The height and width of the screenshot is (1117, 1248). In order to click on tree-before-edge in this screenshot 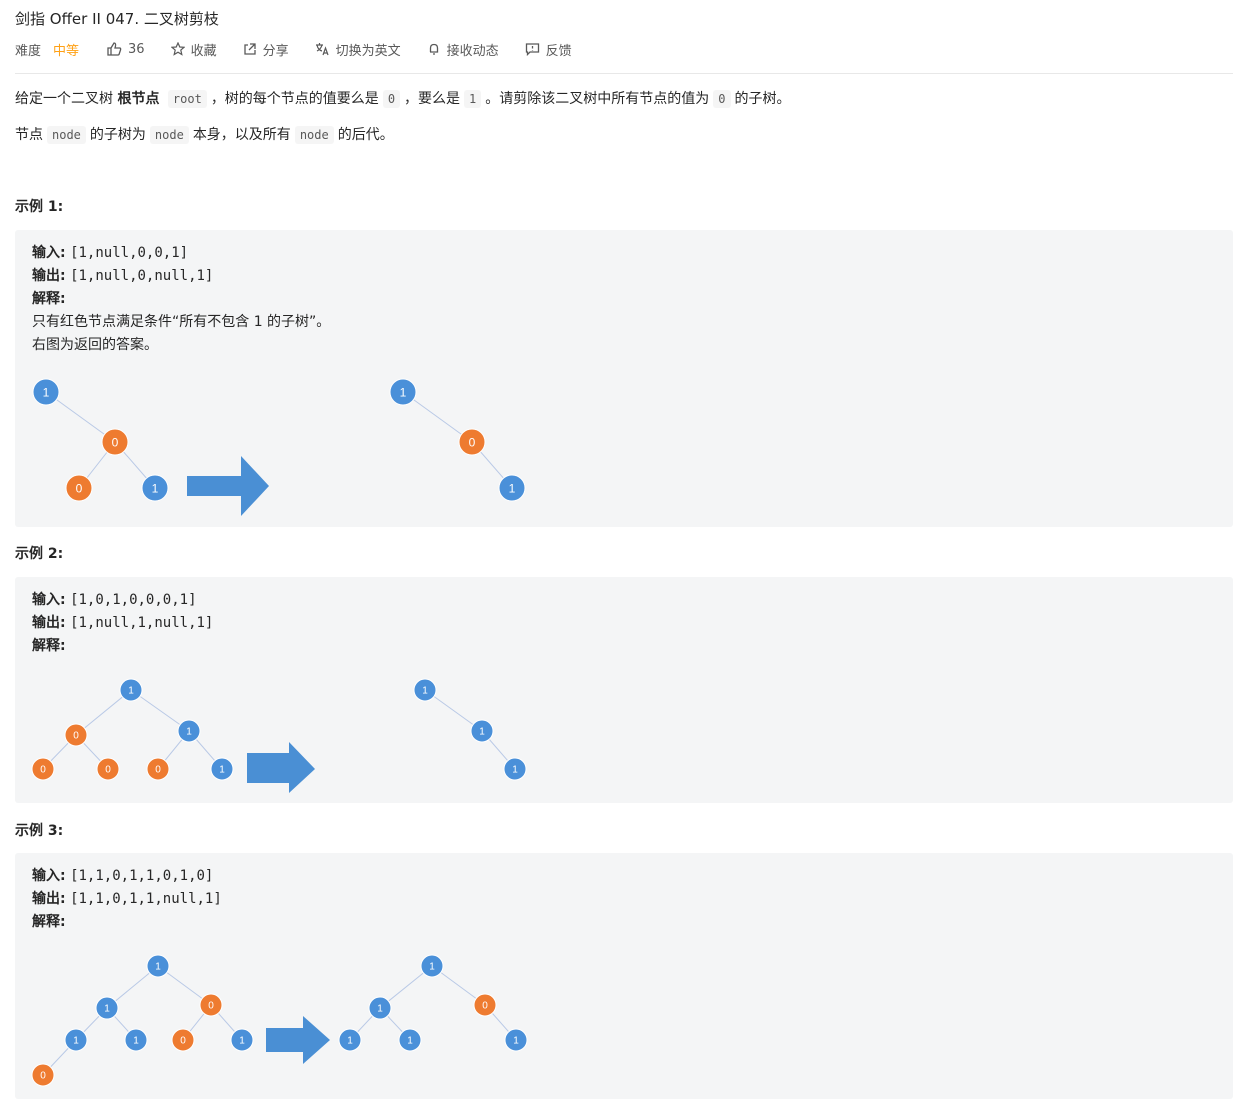, I will do `click(80, 417)`.